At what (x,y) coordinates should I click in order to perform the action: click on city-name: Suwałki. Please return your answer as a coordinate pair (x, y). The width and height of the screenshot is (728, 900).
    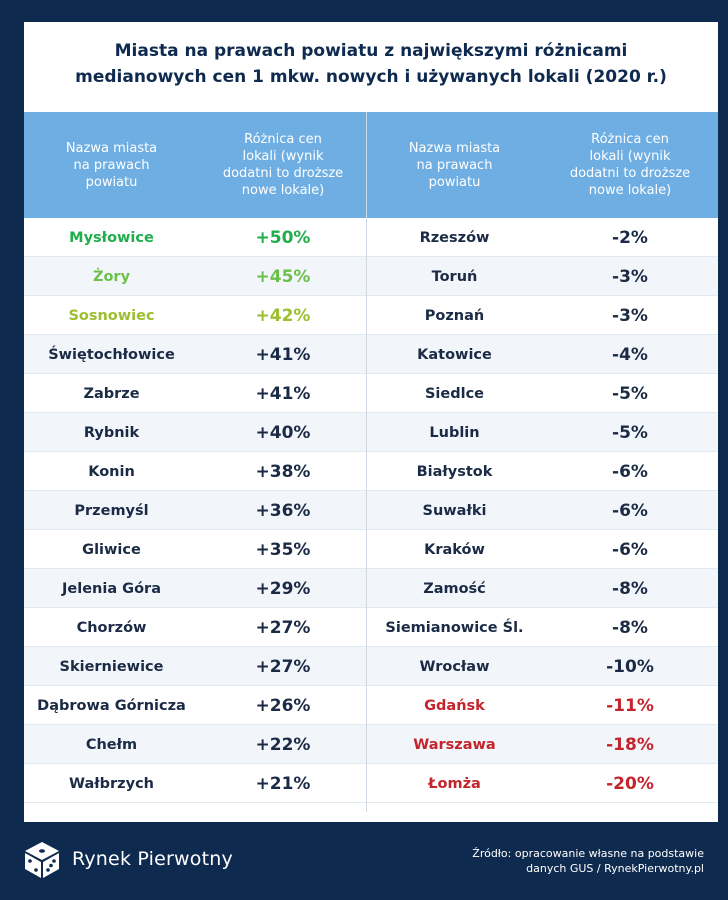
    Looking at the image, I should click on (454, 510).